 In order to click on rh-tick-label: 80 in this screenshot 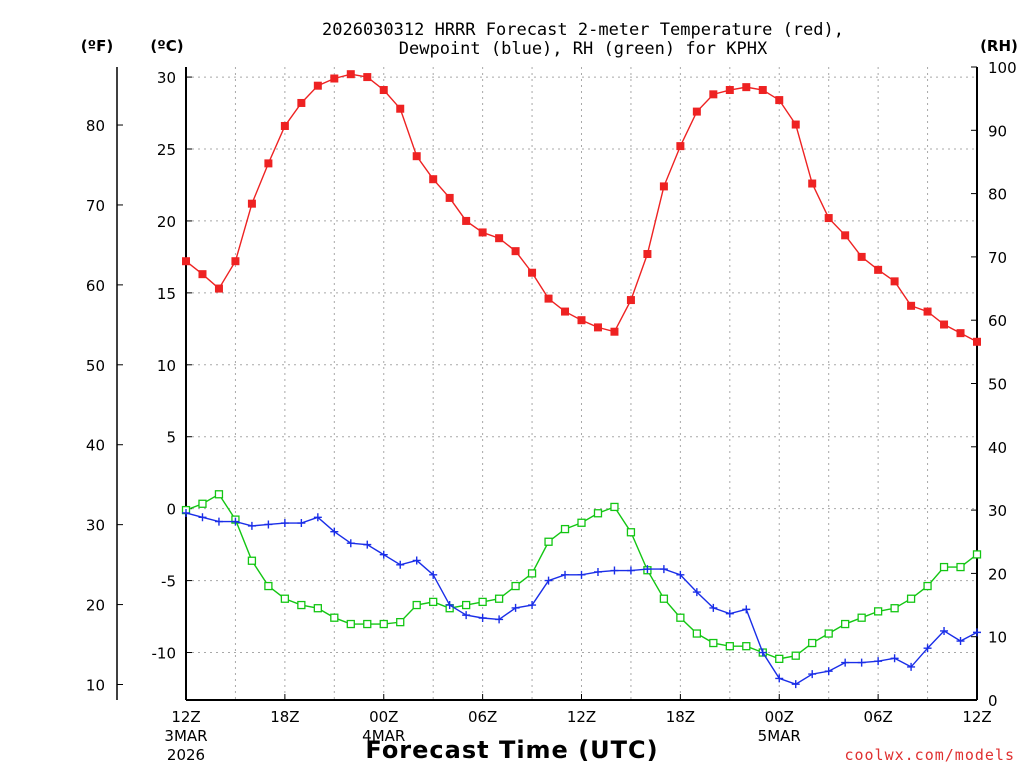, I will do `click(997, 195)`.